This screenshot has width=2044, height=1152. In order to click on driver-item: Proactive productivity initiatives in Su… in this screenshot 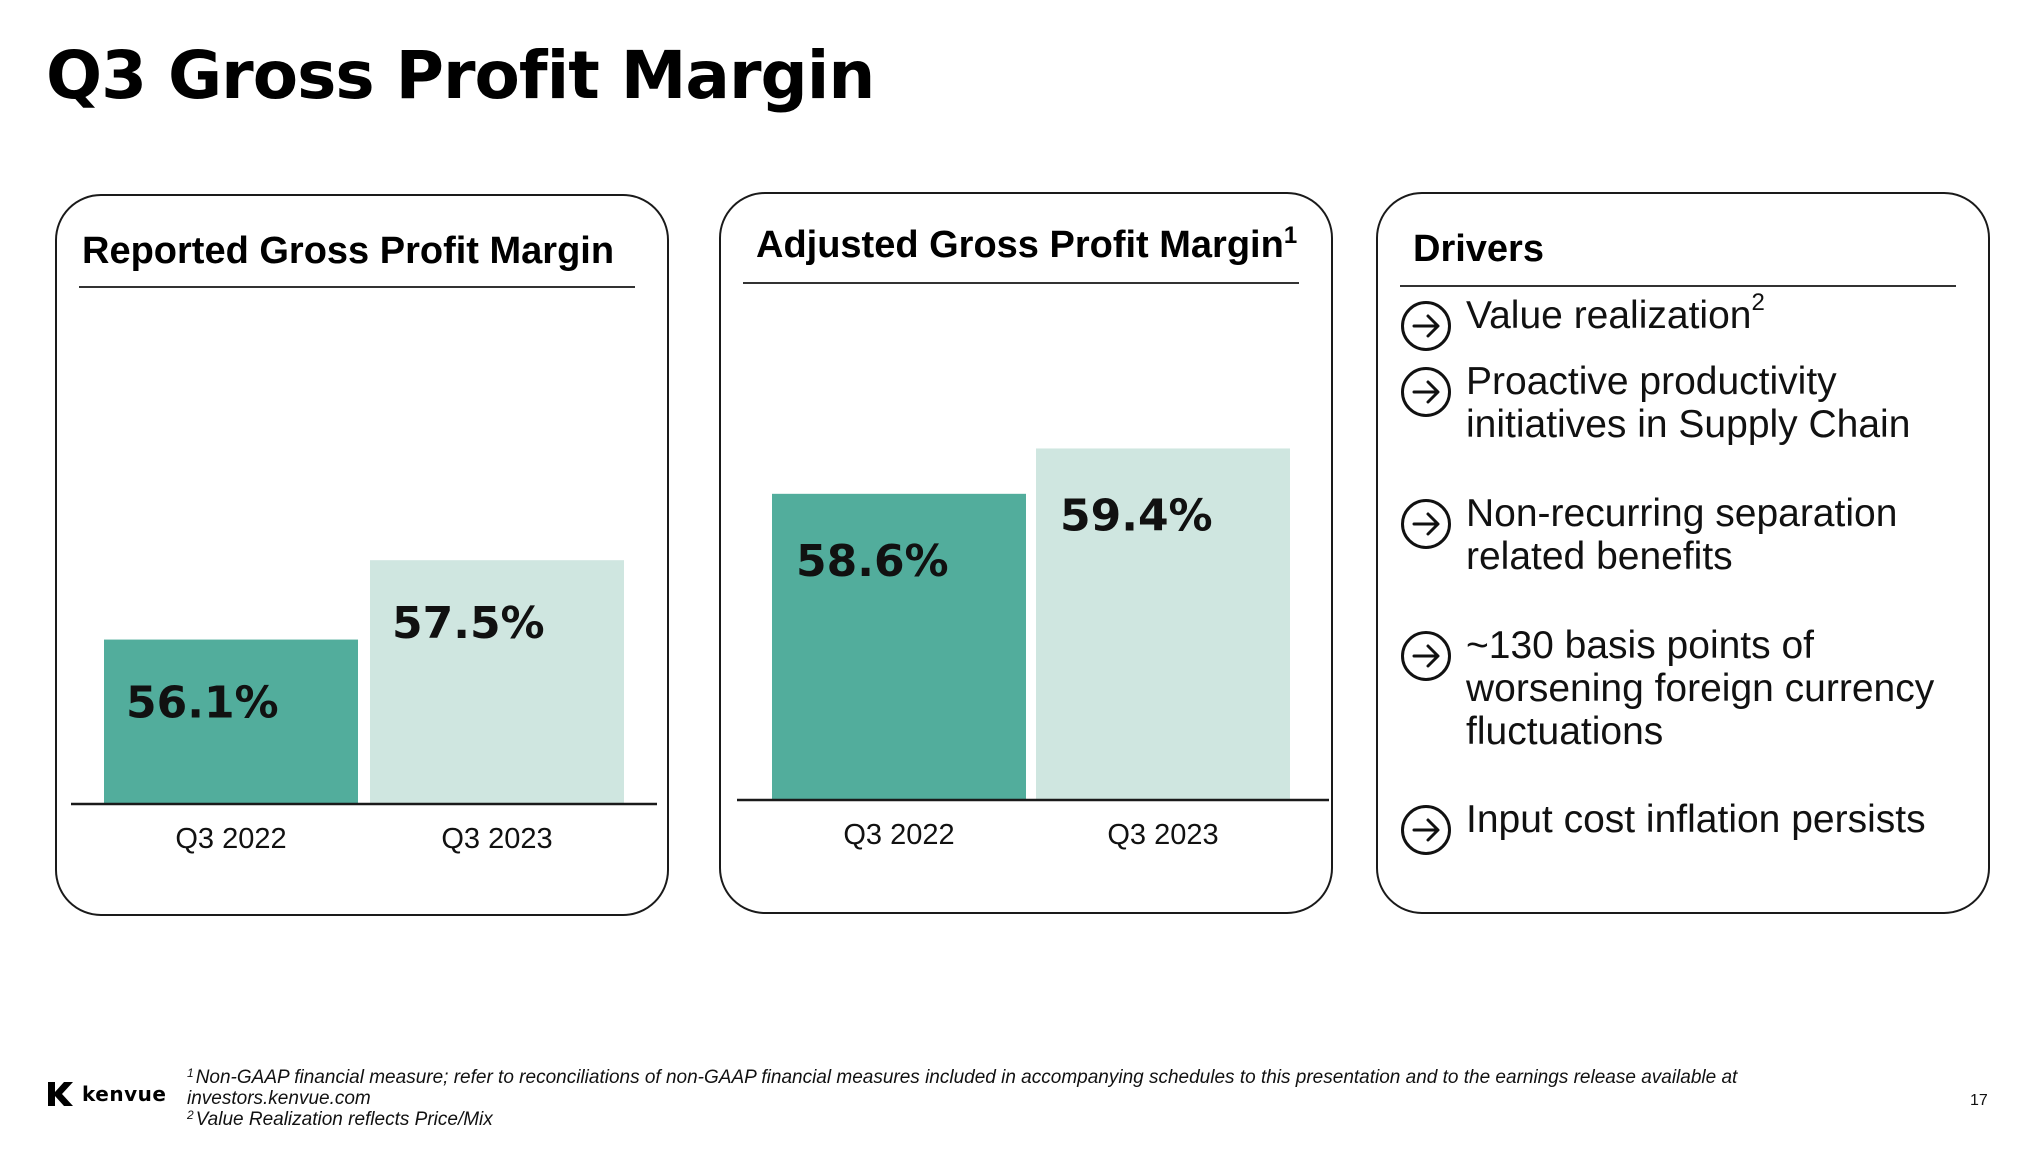, I will do `click(1703, 403)`.